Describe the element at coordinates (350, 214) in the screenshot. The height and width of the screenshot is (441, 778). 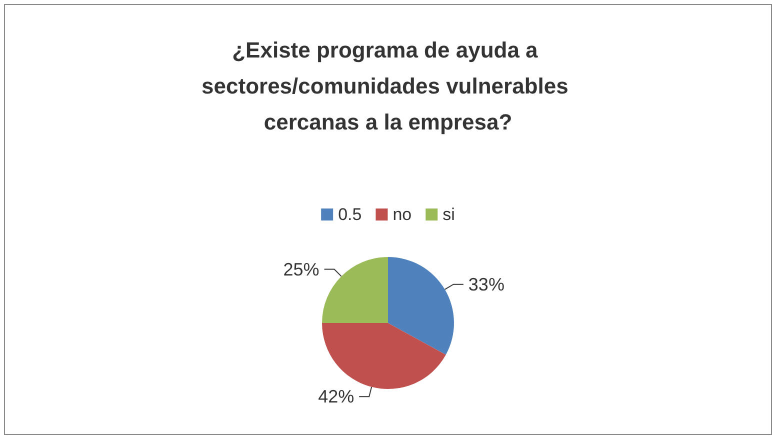
I see `legend-label: 0.5` at that location.